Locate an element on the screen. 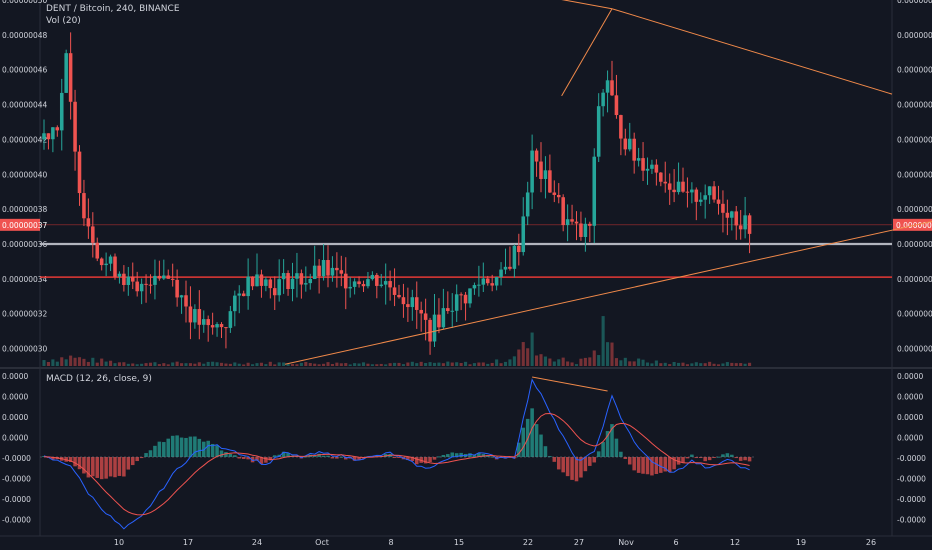 This screenshot has width=932, height=550. price-tick-left: 0.00000038 is located at coordinates (25, 209).